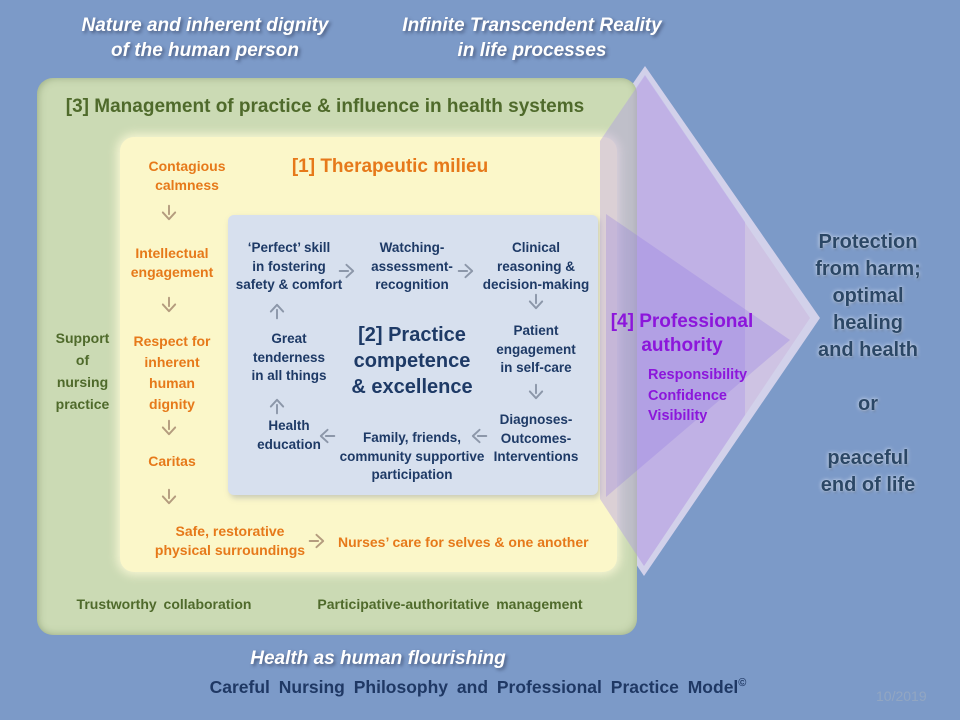 The image size is (960, 720). What do you see at coordinates (450, 604) in the screenshot?
I see `participative-management-label: Participative-authoritative management` at bounding box center [450, 604].